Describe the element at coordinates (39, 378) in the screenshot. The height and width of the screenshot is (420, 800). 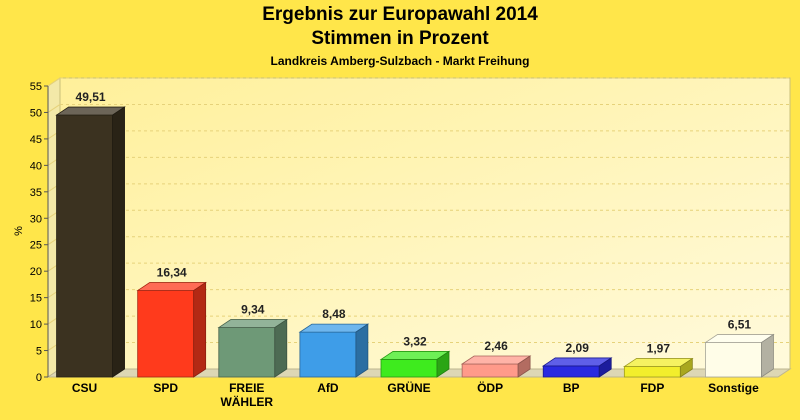
I see `y-tick-label: 0` at that location.